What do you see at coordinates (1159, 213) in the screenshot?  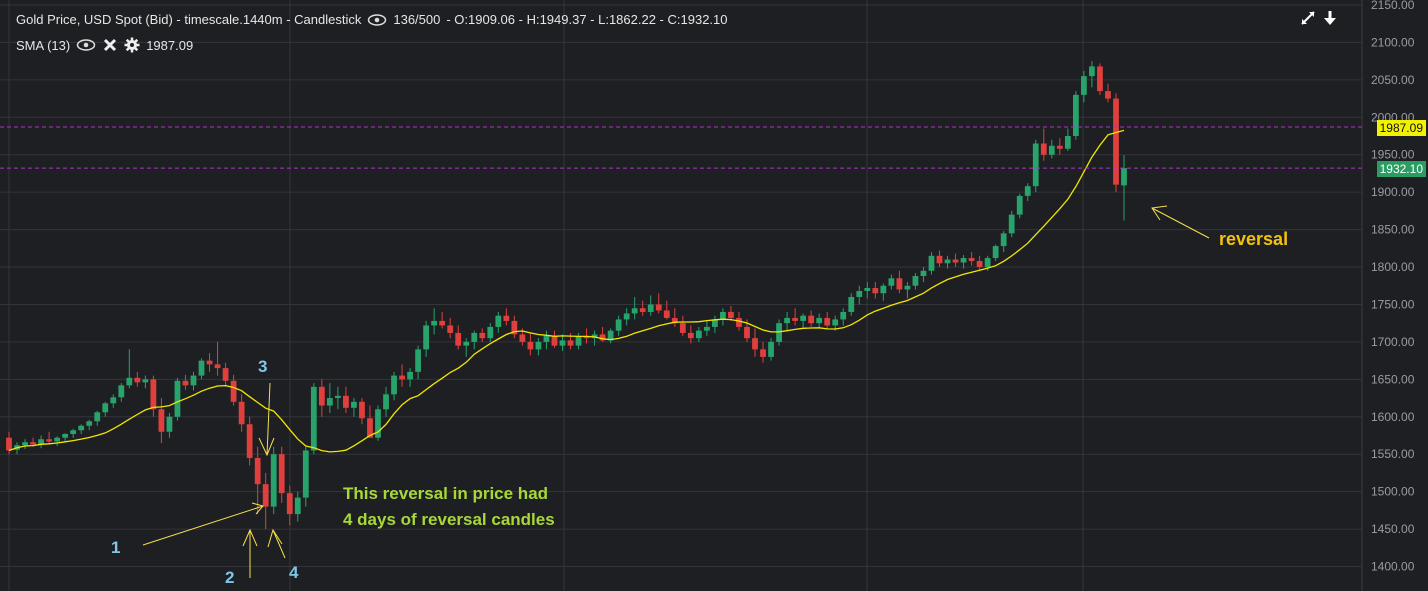 I see `arrow-reversal-head` at bounding box center [1159, 213].